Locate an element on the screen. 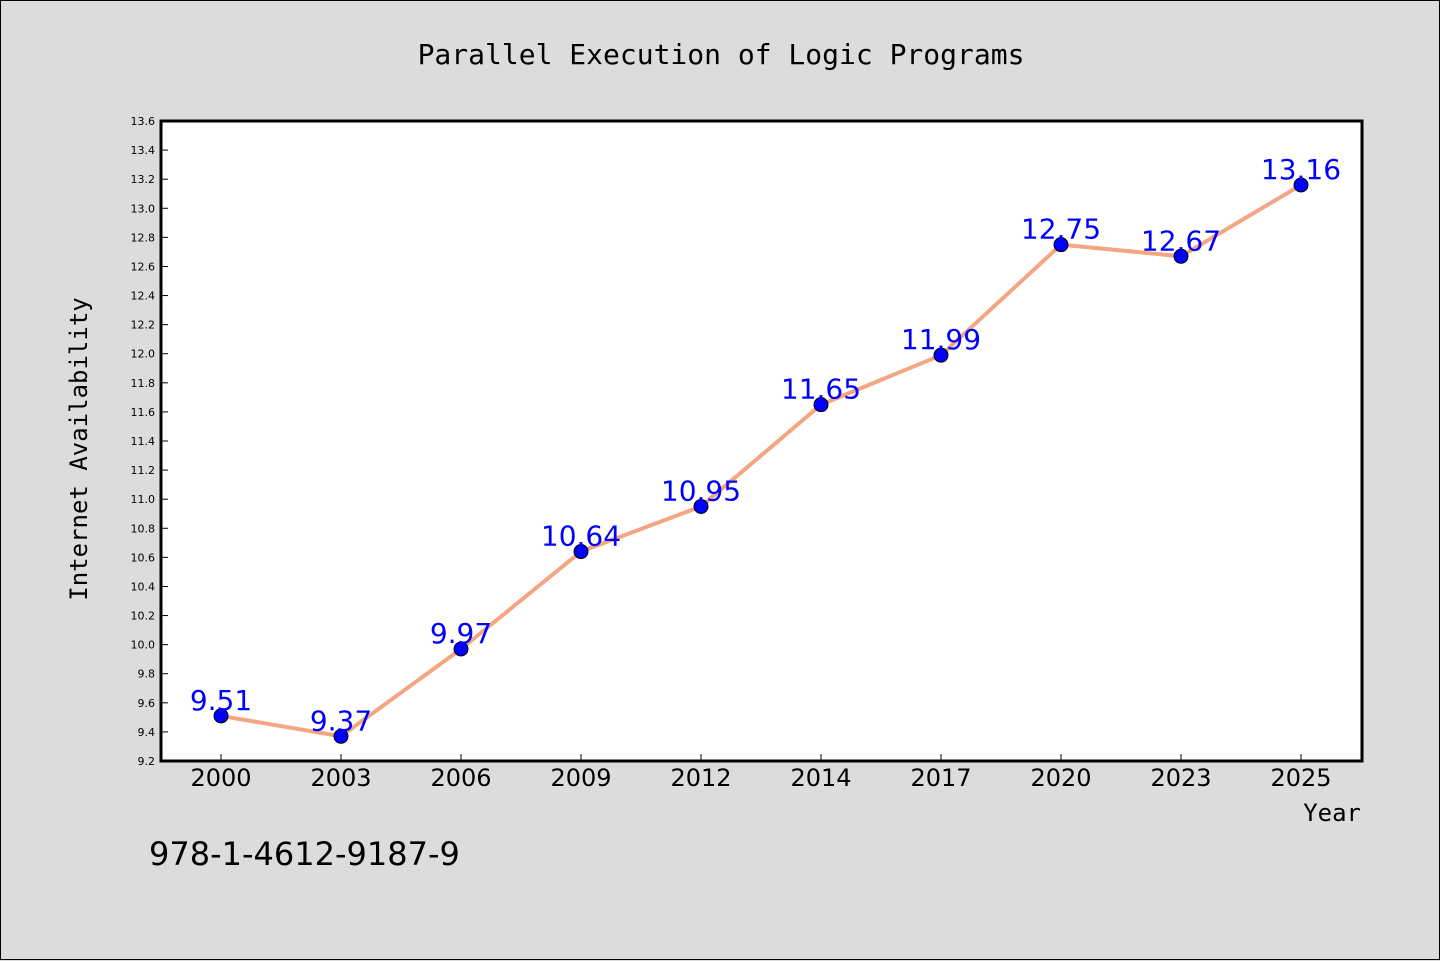 This screenshot has width=1440, height=961. y-tick-label: 10.6 is located at coordinates (143, 557).